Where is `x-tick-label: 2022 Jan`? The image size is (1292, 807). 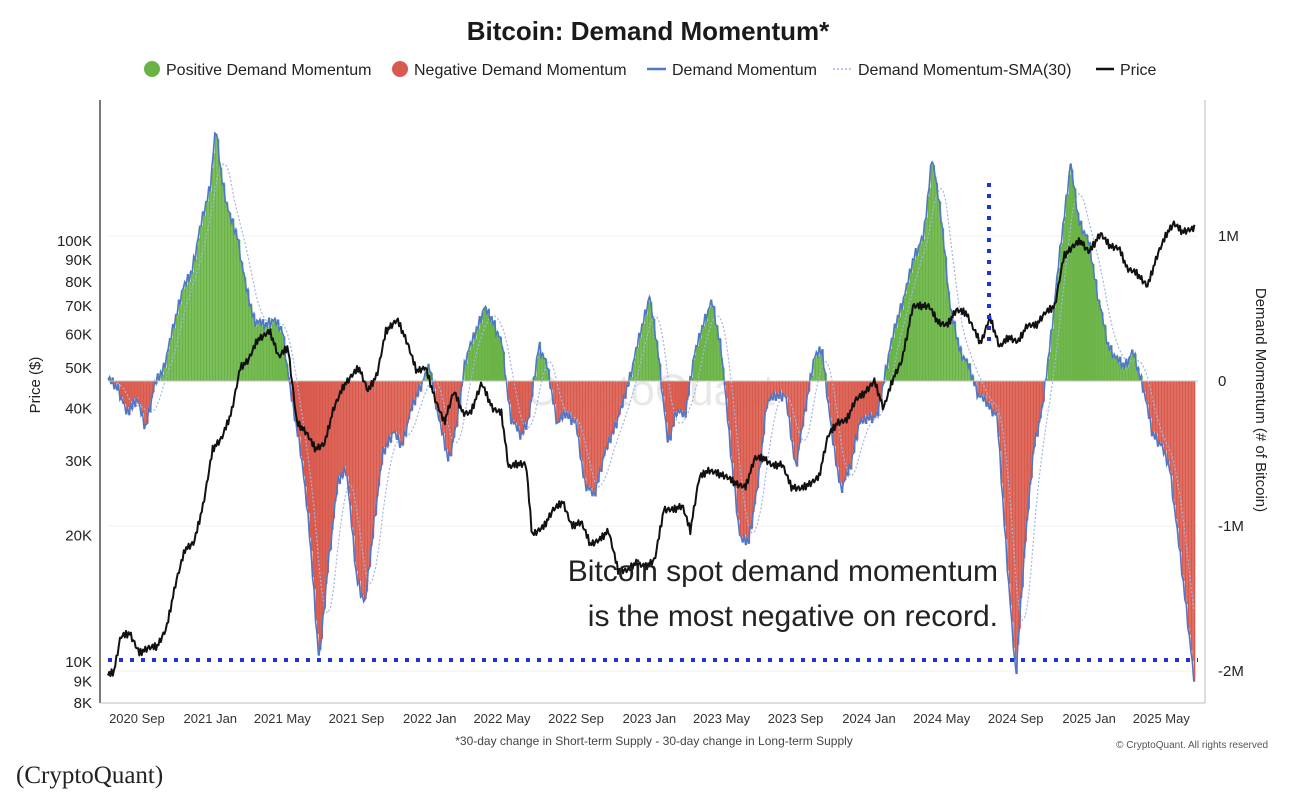 x-tick-label: 2022 Jan is located at coordinates (430, 718).